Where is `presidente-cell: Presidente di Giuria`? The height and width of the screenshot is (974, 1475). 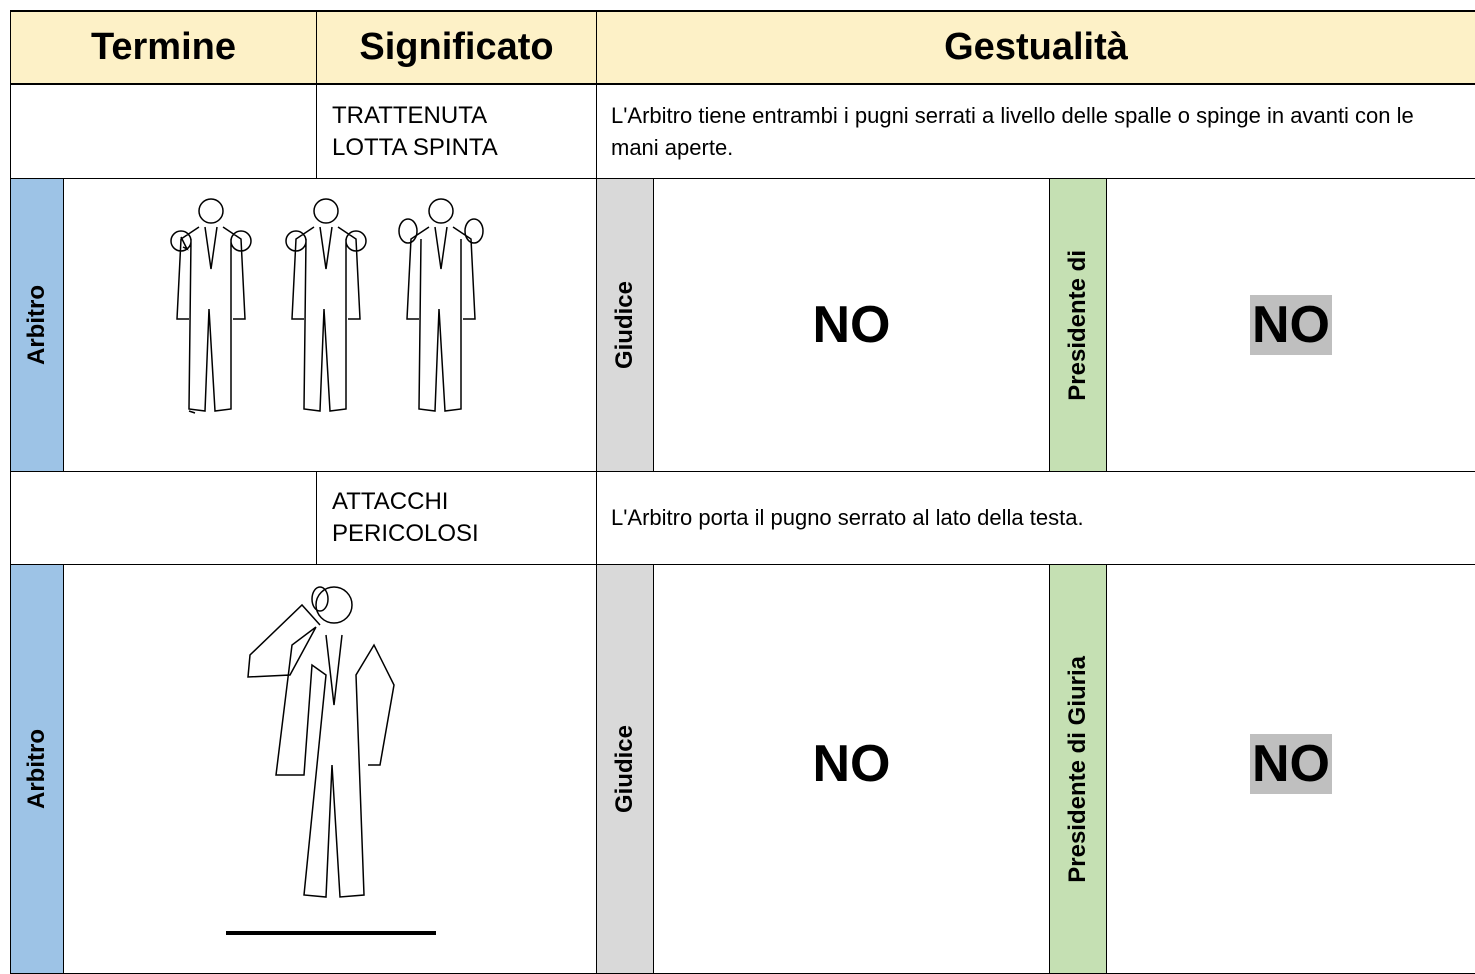
presidente-cell: Presidente di Giuria is located at coordinates (1078, 769).